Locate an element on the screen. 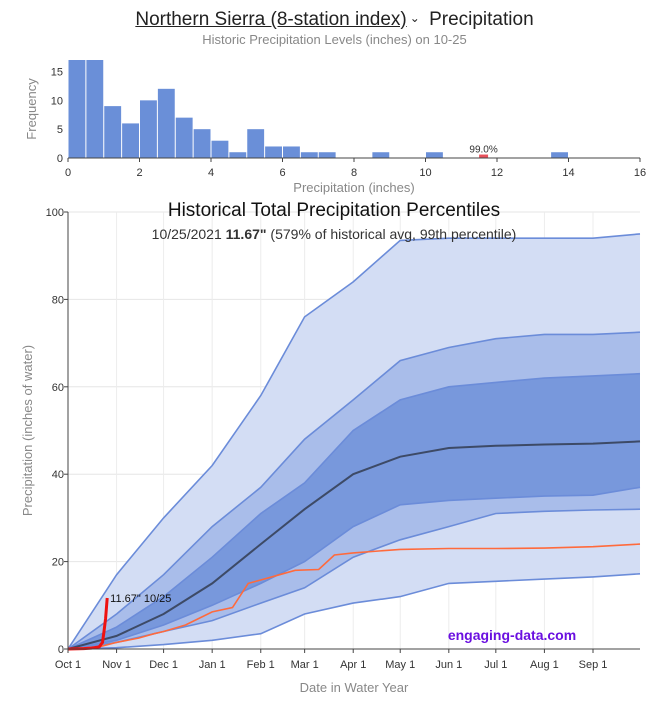 The height and width of the screenshot is (710, 669). header-suffix: Precipitation is located at coordinates (481, 19).